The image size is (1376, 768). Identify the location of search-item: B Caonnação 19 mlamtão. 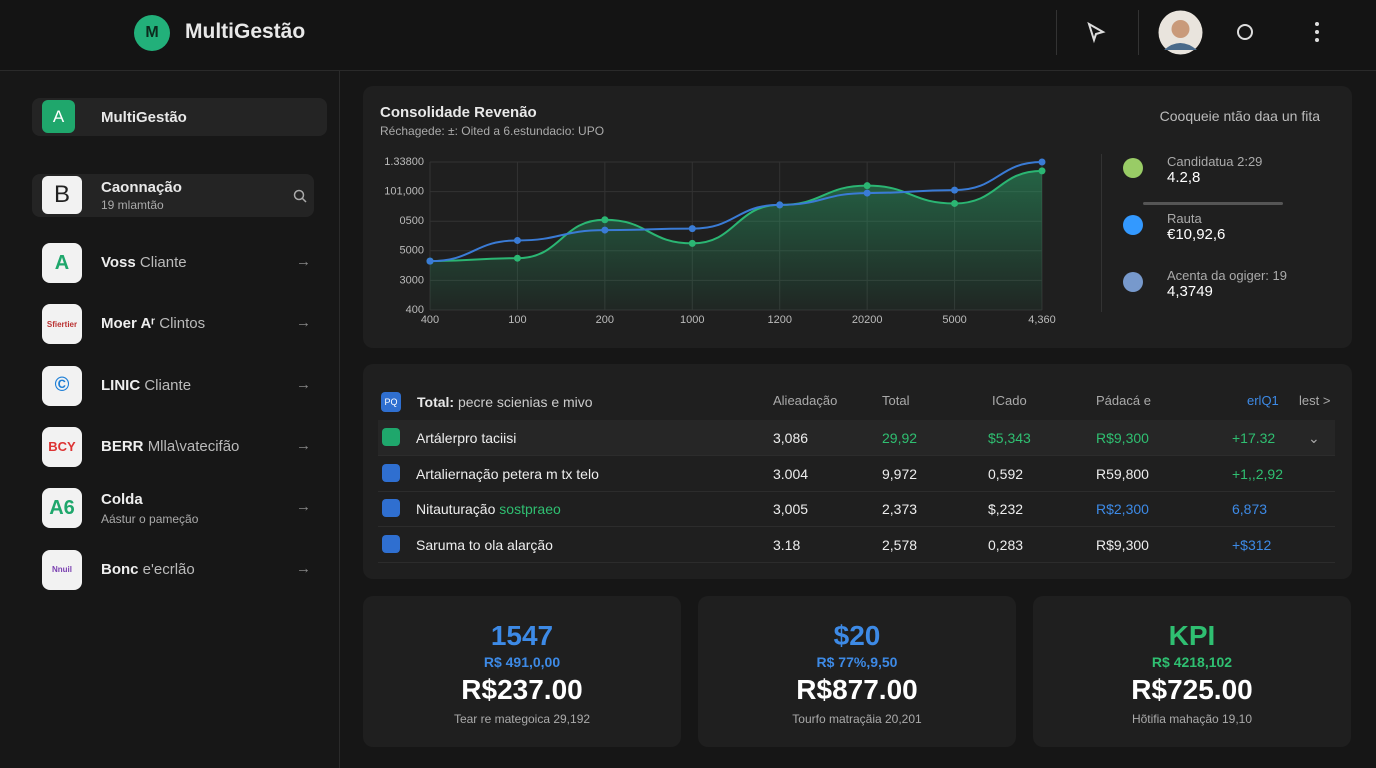
(173, 195).